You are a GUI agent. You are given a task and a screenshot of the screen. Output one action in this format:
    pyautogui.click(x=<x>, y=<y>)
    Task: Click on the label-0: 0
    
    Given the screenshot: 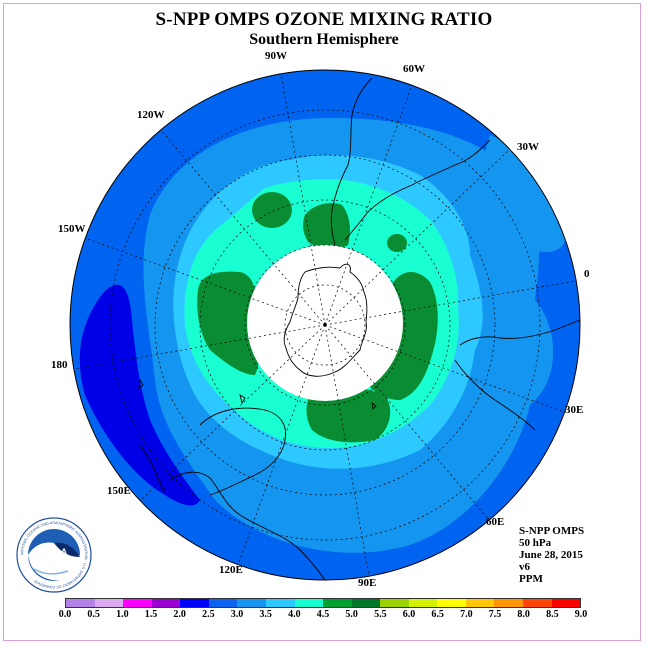 What is the action you would take?
    pyautogui.click(x=587, y=274)
    